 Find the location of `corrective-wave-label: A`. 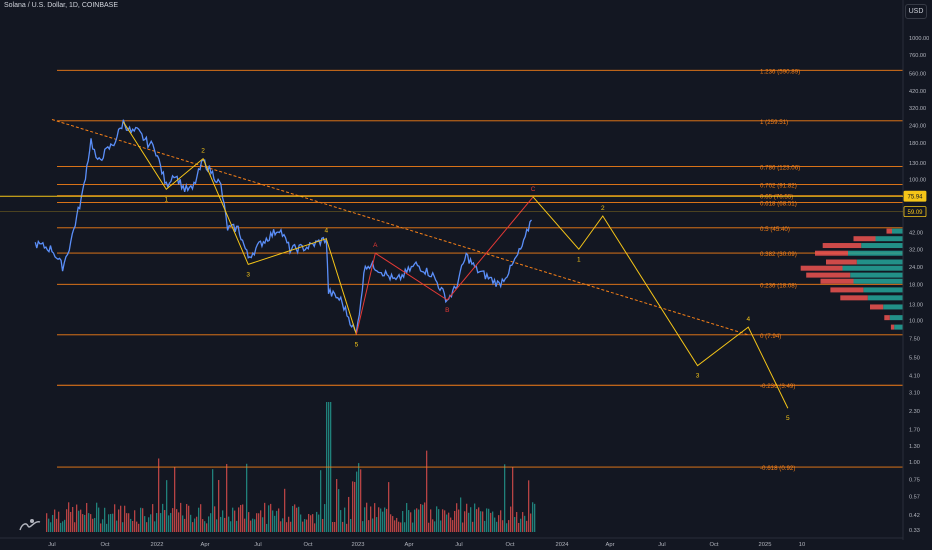

corrective-wave-label: A is located at coordinates (375, 245).